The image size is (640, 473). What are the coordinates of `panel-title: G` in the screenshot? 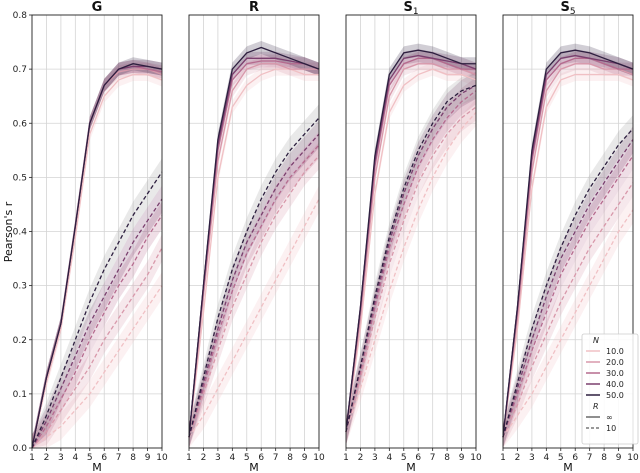 It's located at (97, 7).